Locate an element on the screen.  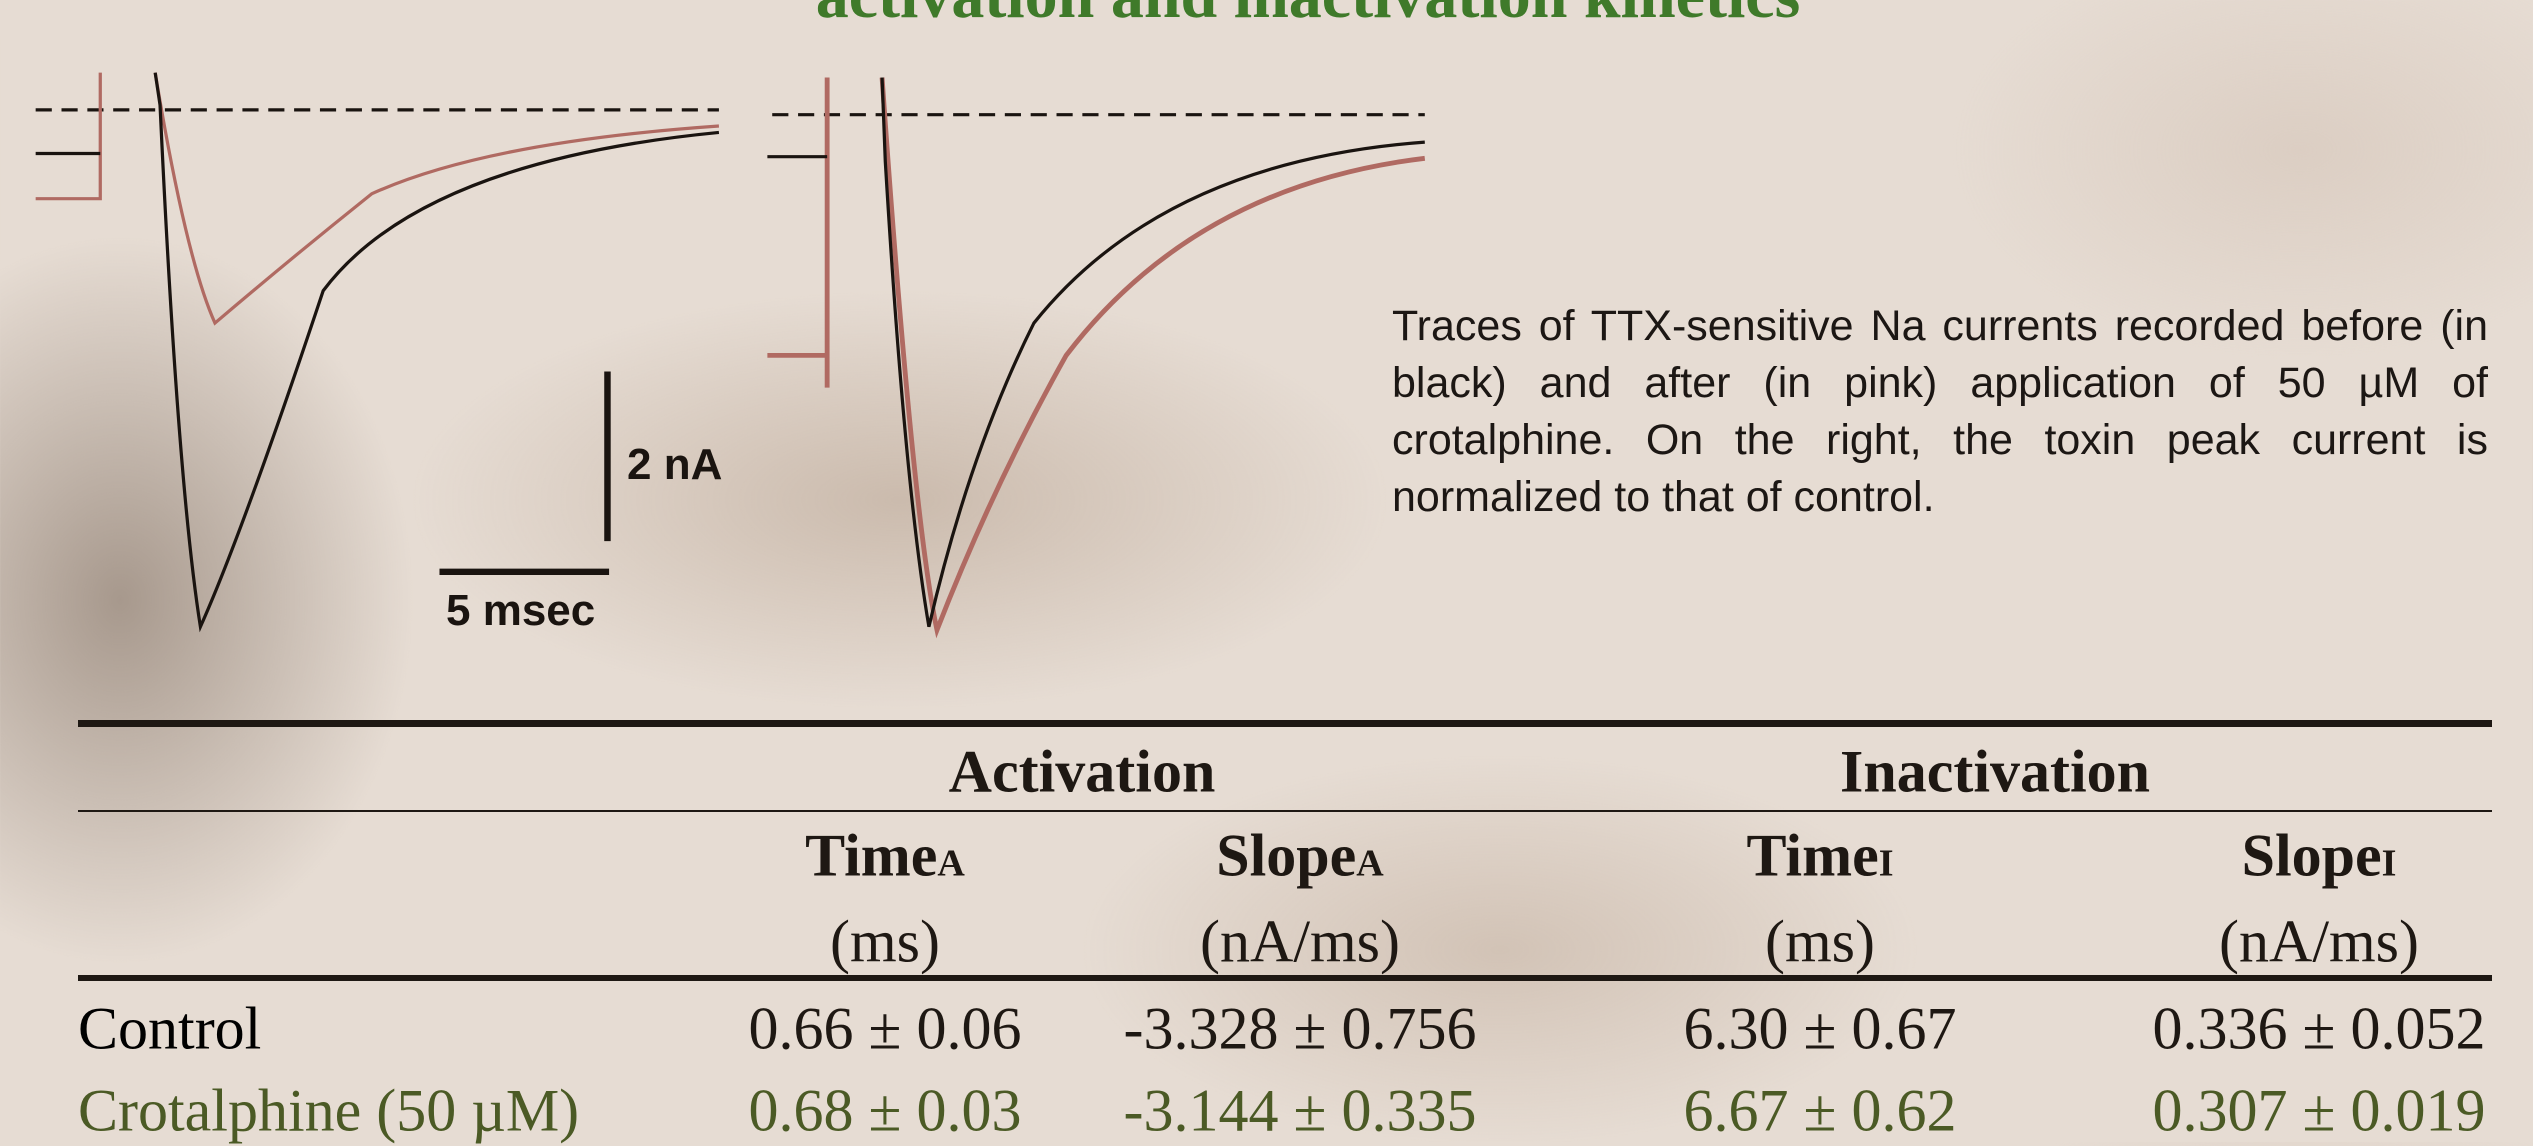
table-cell: 0.307 ± 0.019 is located at coordinates (2319, 1110).